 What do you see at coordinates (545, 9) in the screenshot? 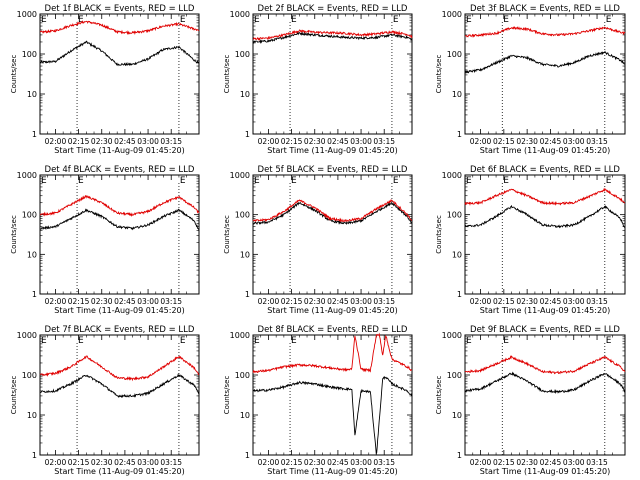
I see `panel-title: Det 3f BLACK = Events, RED = LLD` at bounding box center [545, 9].